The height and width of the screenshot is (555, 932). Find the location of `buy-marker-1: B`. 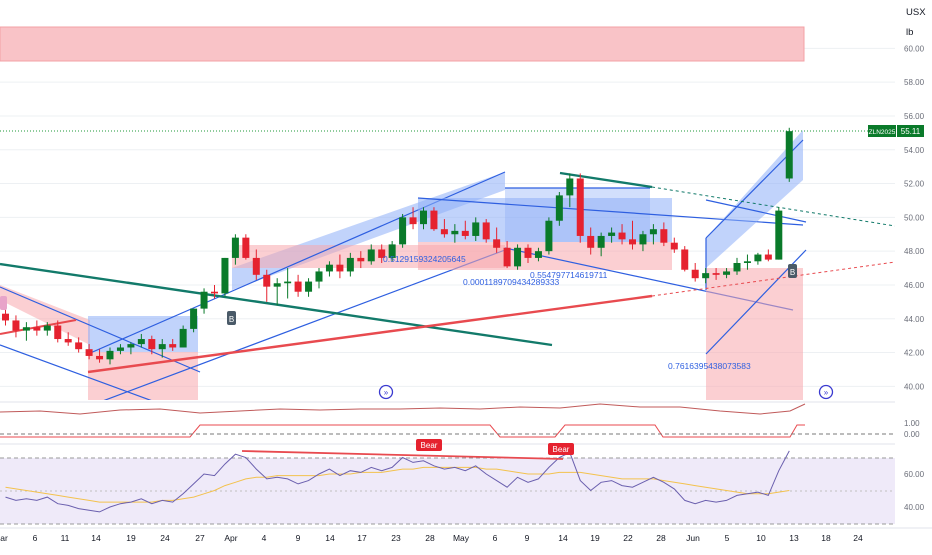

buy-marker-1: B is located at coordinates (231, 318).